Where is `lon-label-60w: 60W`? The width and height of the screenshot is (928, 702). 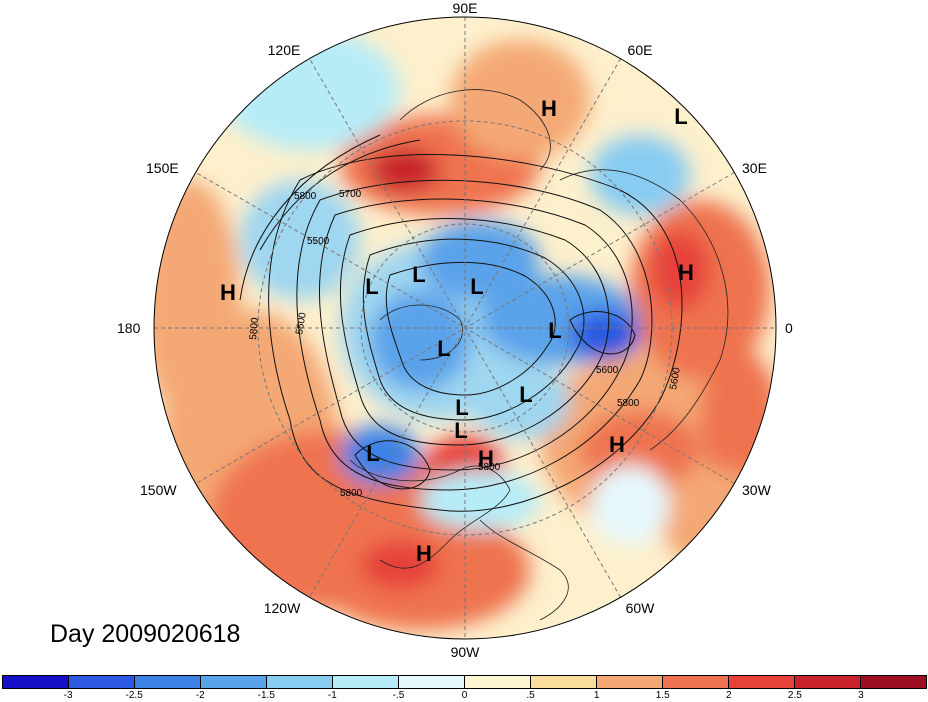
lon-label-60w: 60W is located at coordinates (640, 608).